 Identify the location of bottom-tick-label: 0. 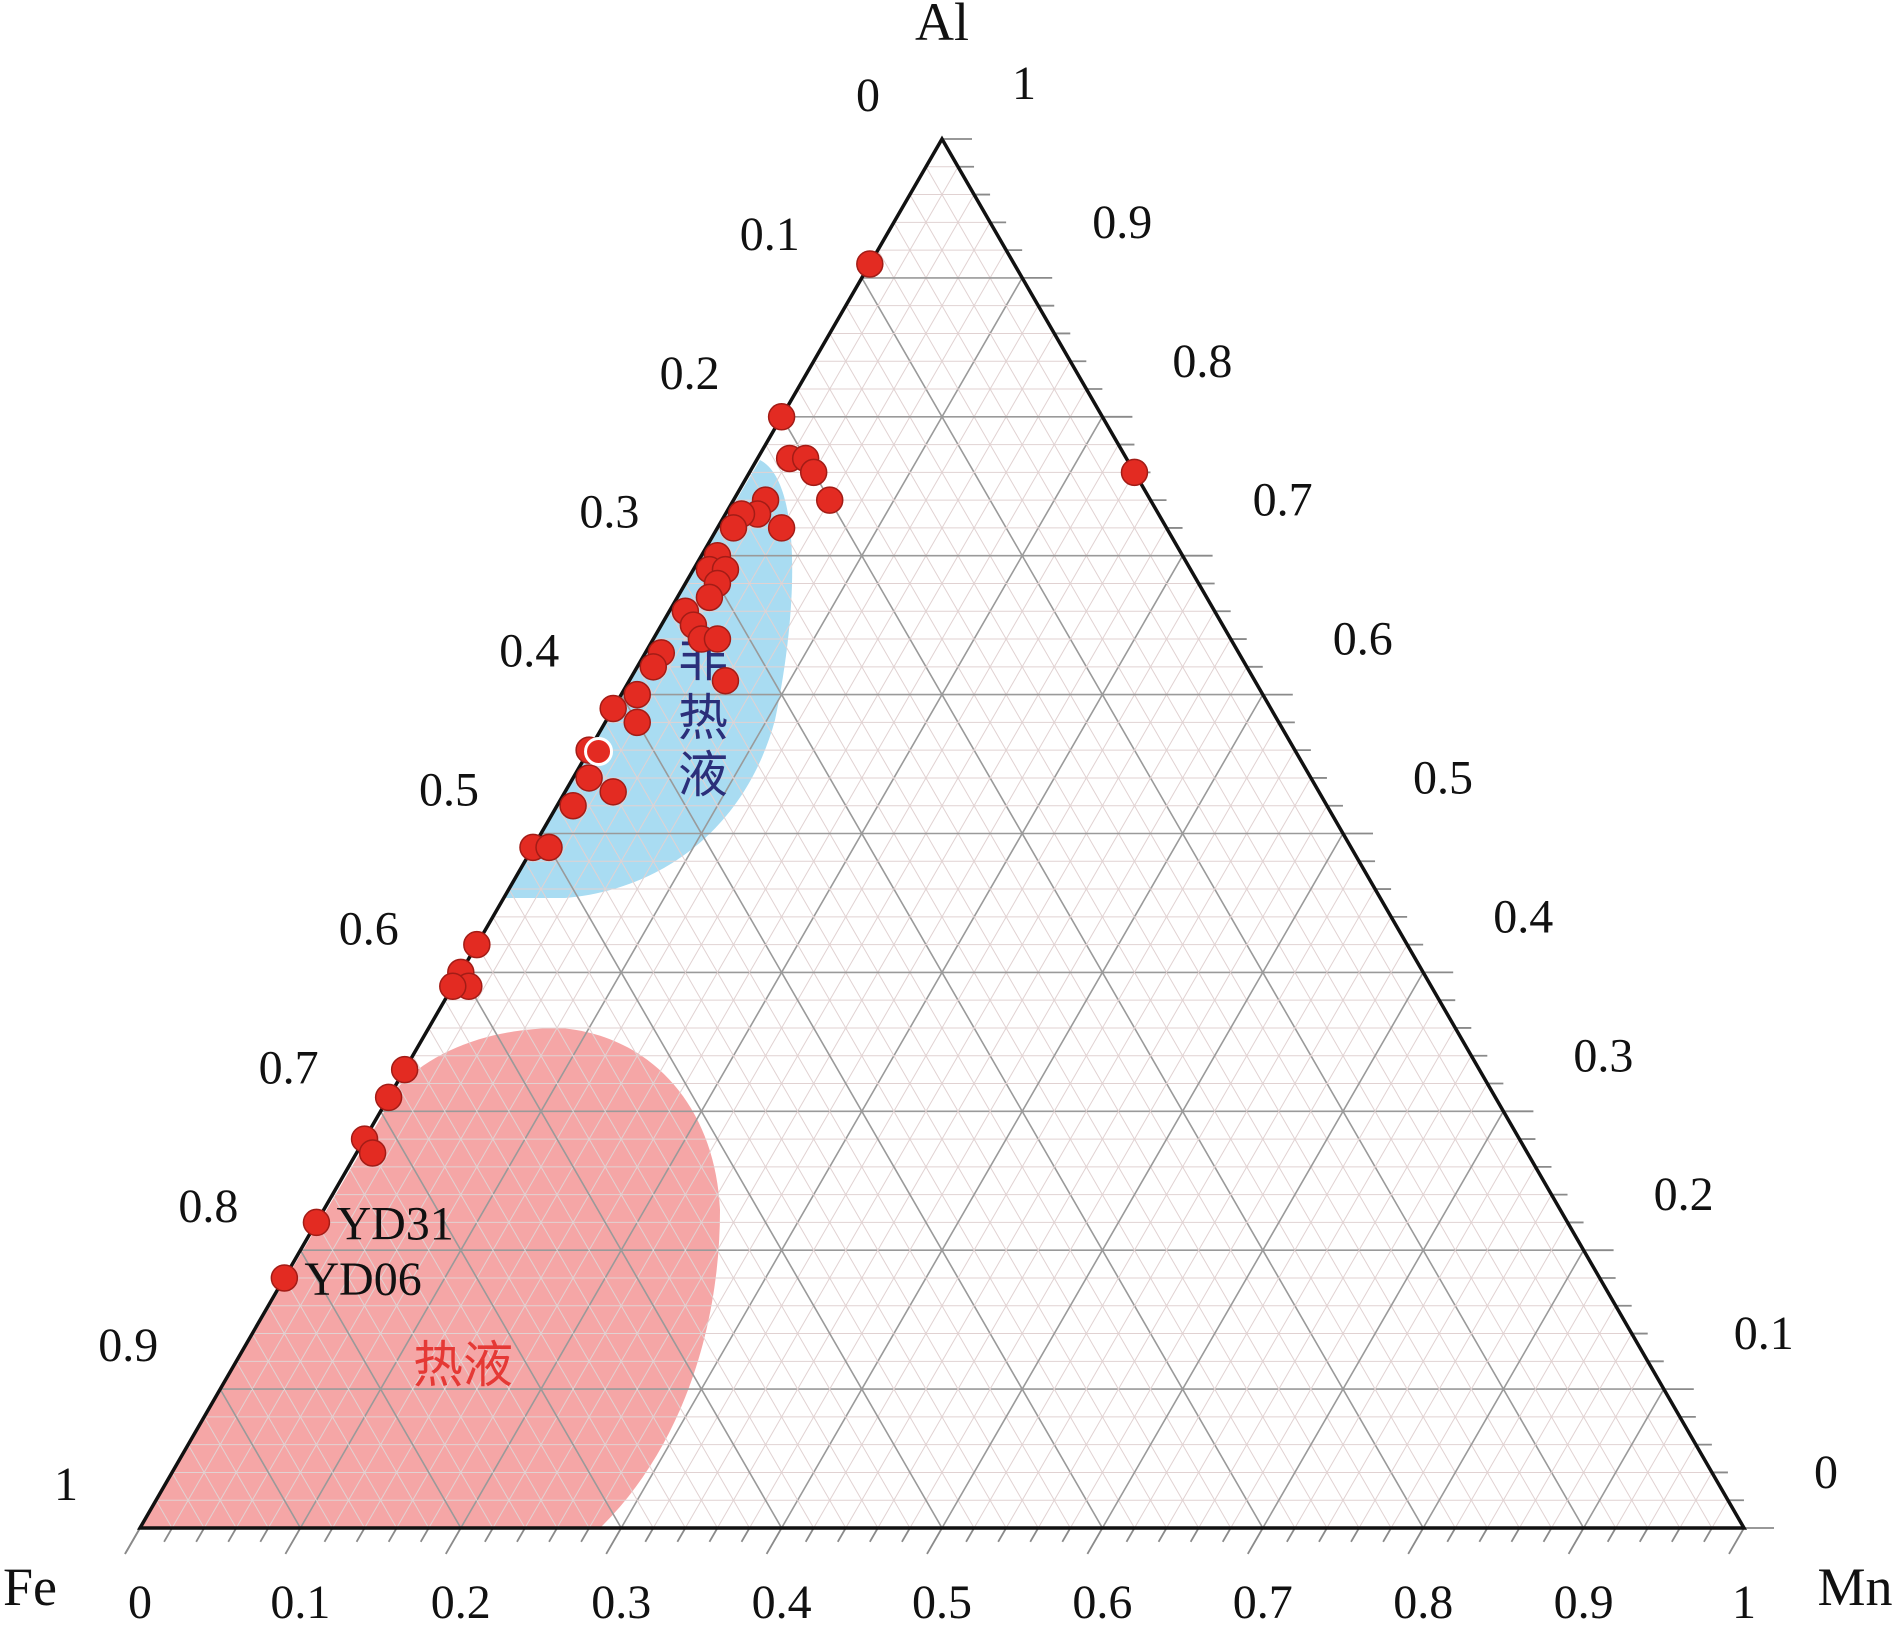
(140, 1602).